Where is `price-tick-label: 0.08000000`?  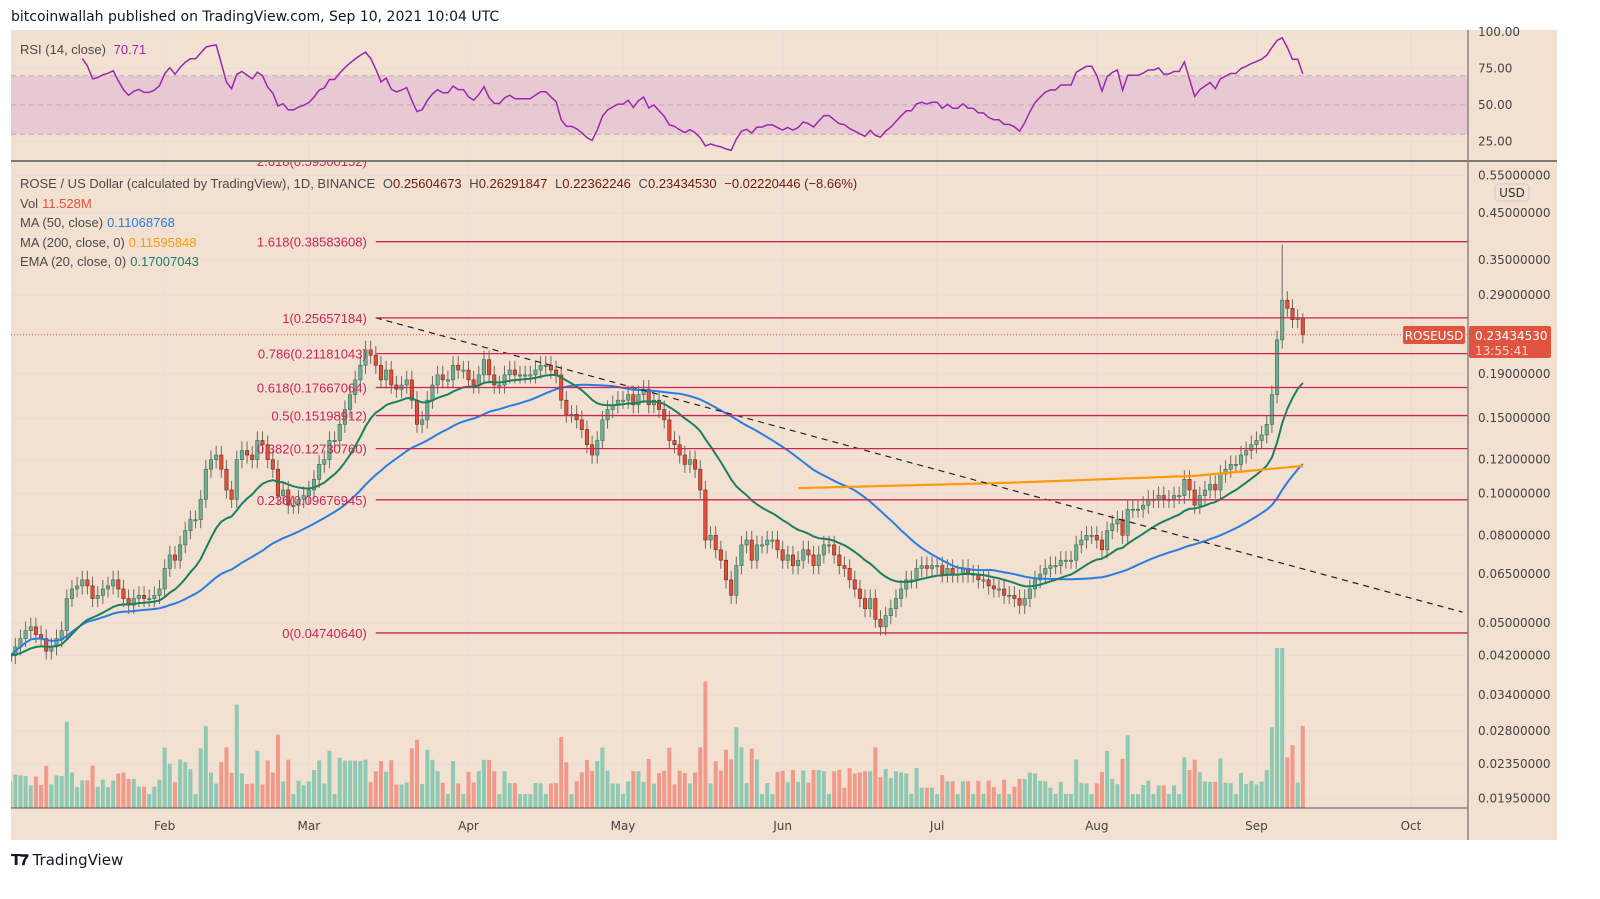 price-tick-label: 0.08000000 is located at coordinates (1514, 535).